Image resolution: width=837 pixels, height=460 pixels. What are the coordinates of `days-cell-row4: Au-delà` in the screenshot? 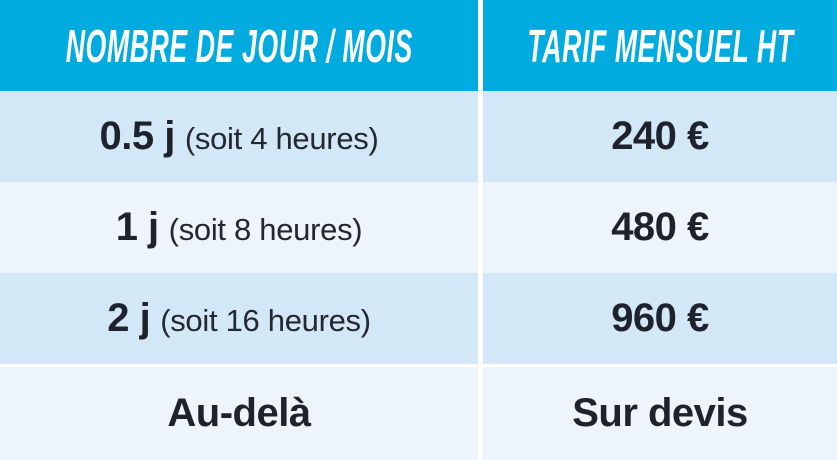 It's located at (239, 413).